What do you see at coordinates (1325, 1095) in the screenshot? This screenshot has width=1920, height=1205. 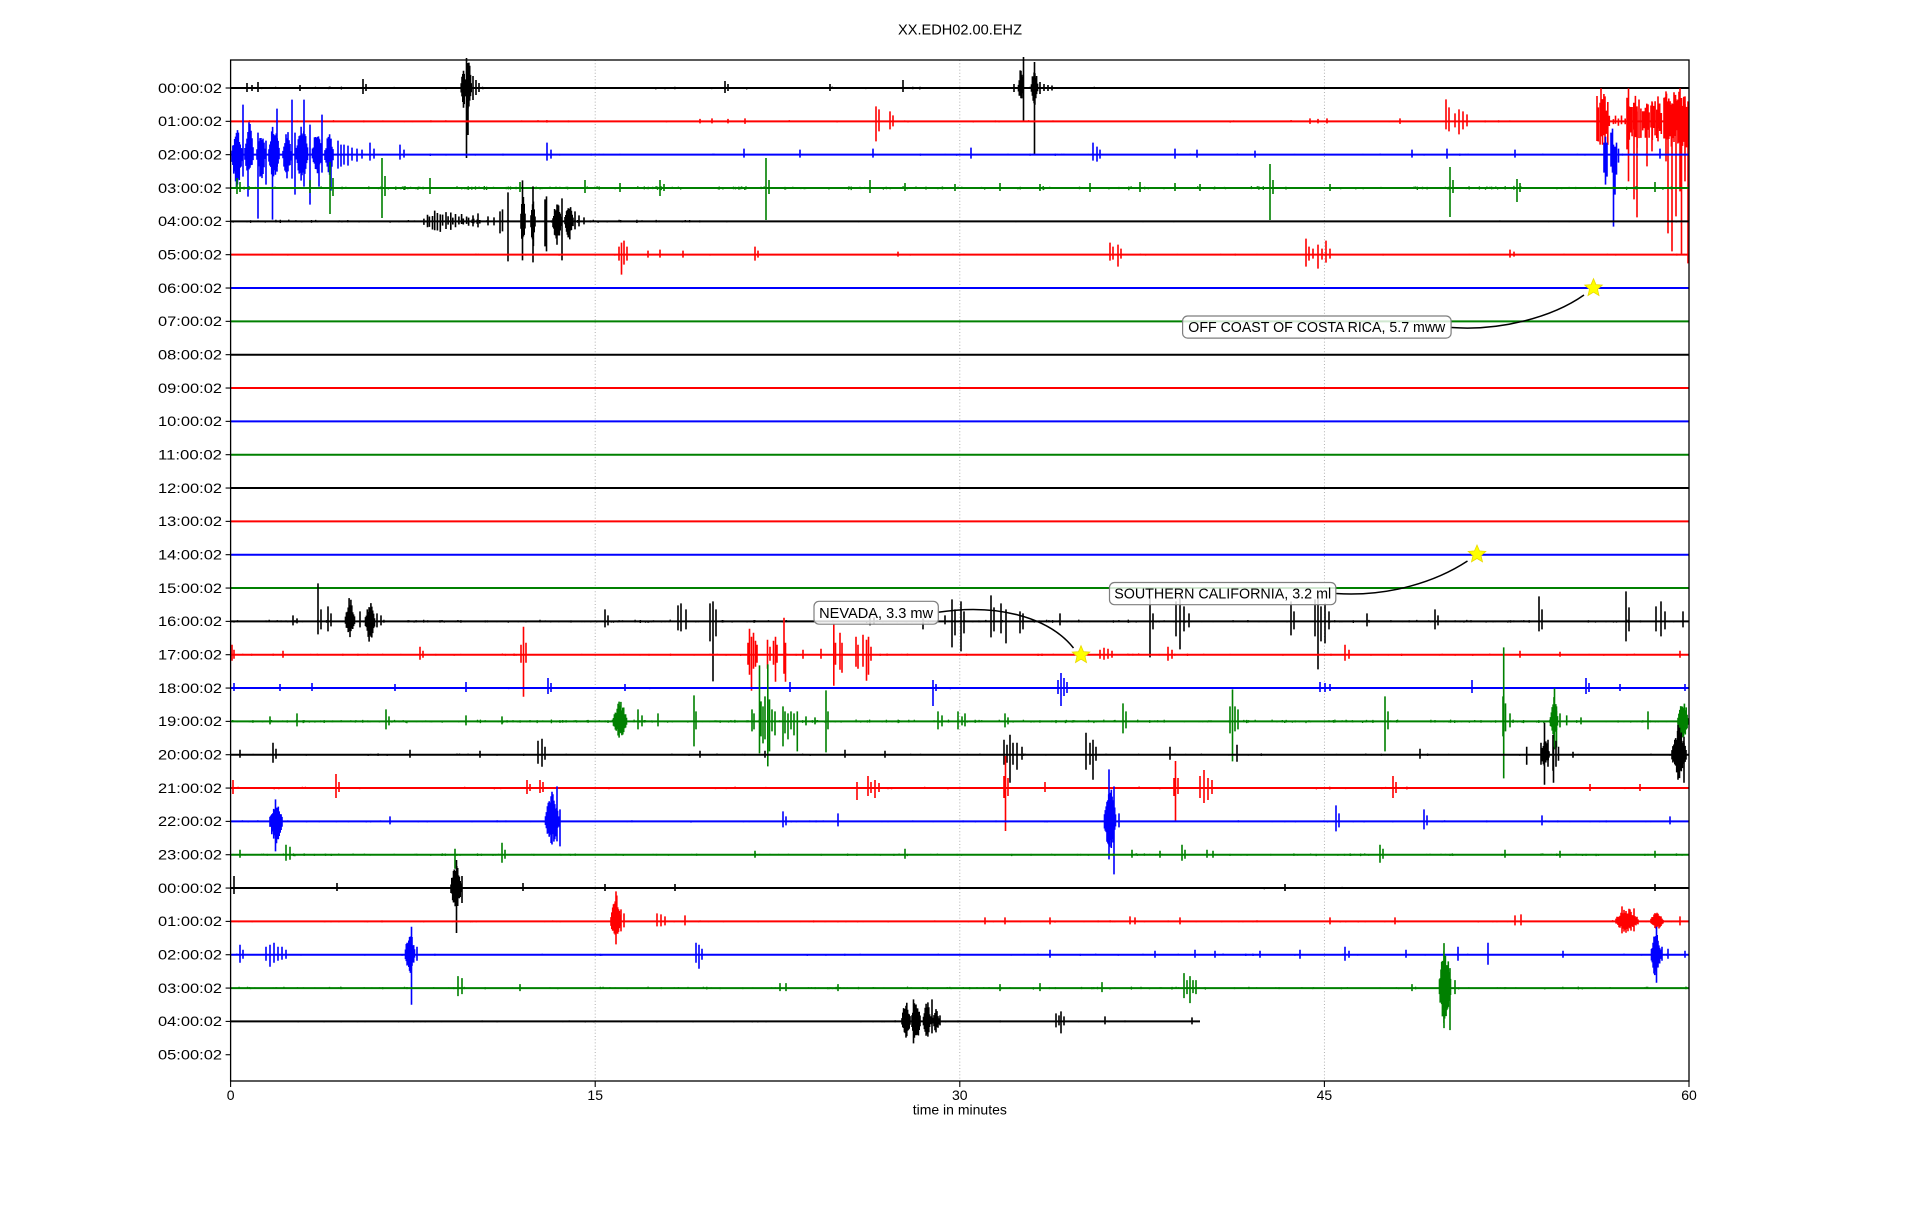 I see `svg-text: 45` at bounding box center [1325, 1095].